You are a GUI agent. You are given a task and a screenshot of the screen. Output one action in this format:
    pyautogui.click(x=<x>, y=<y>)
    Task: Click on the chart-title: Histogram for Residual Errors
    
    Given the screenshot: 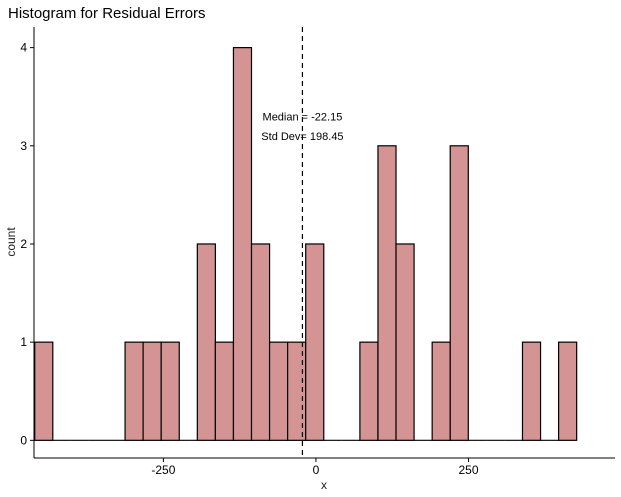 What is the action you would take?
    pyautogui.click(x=107, y=13)
    